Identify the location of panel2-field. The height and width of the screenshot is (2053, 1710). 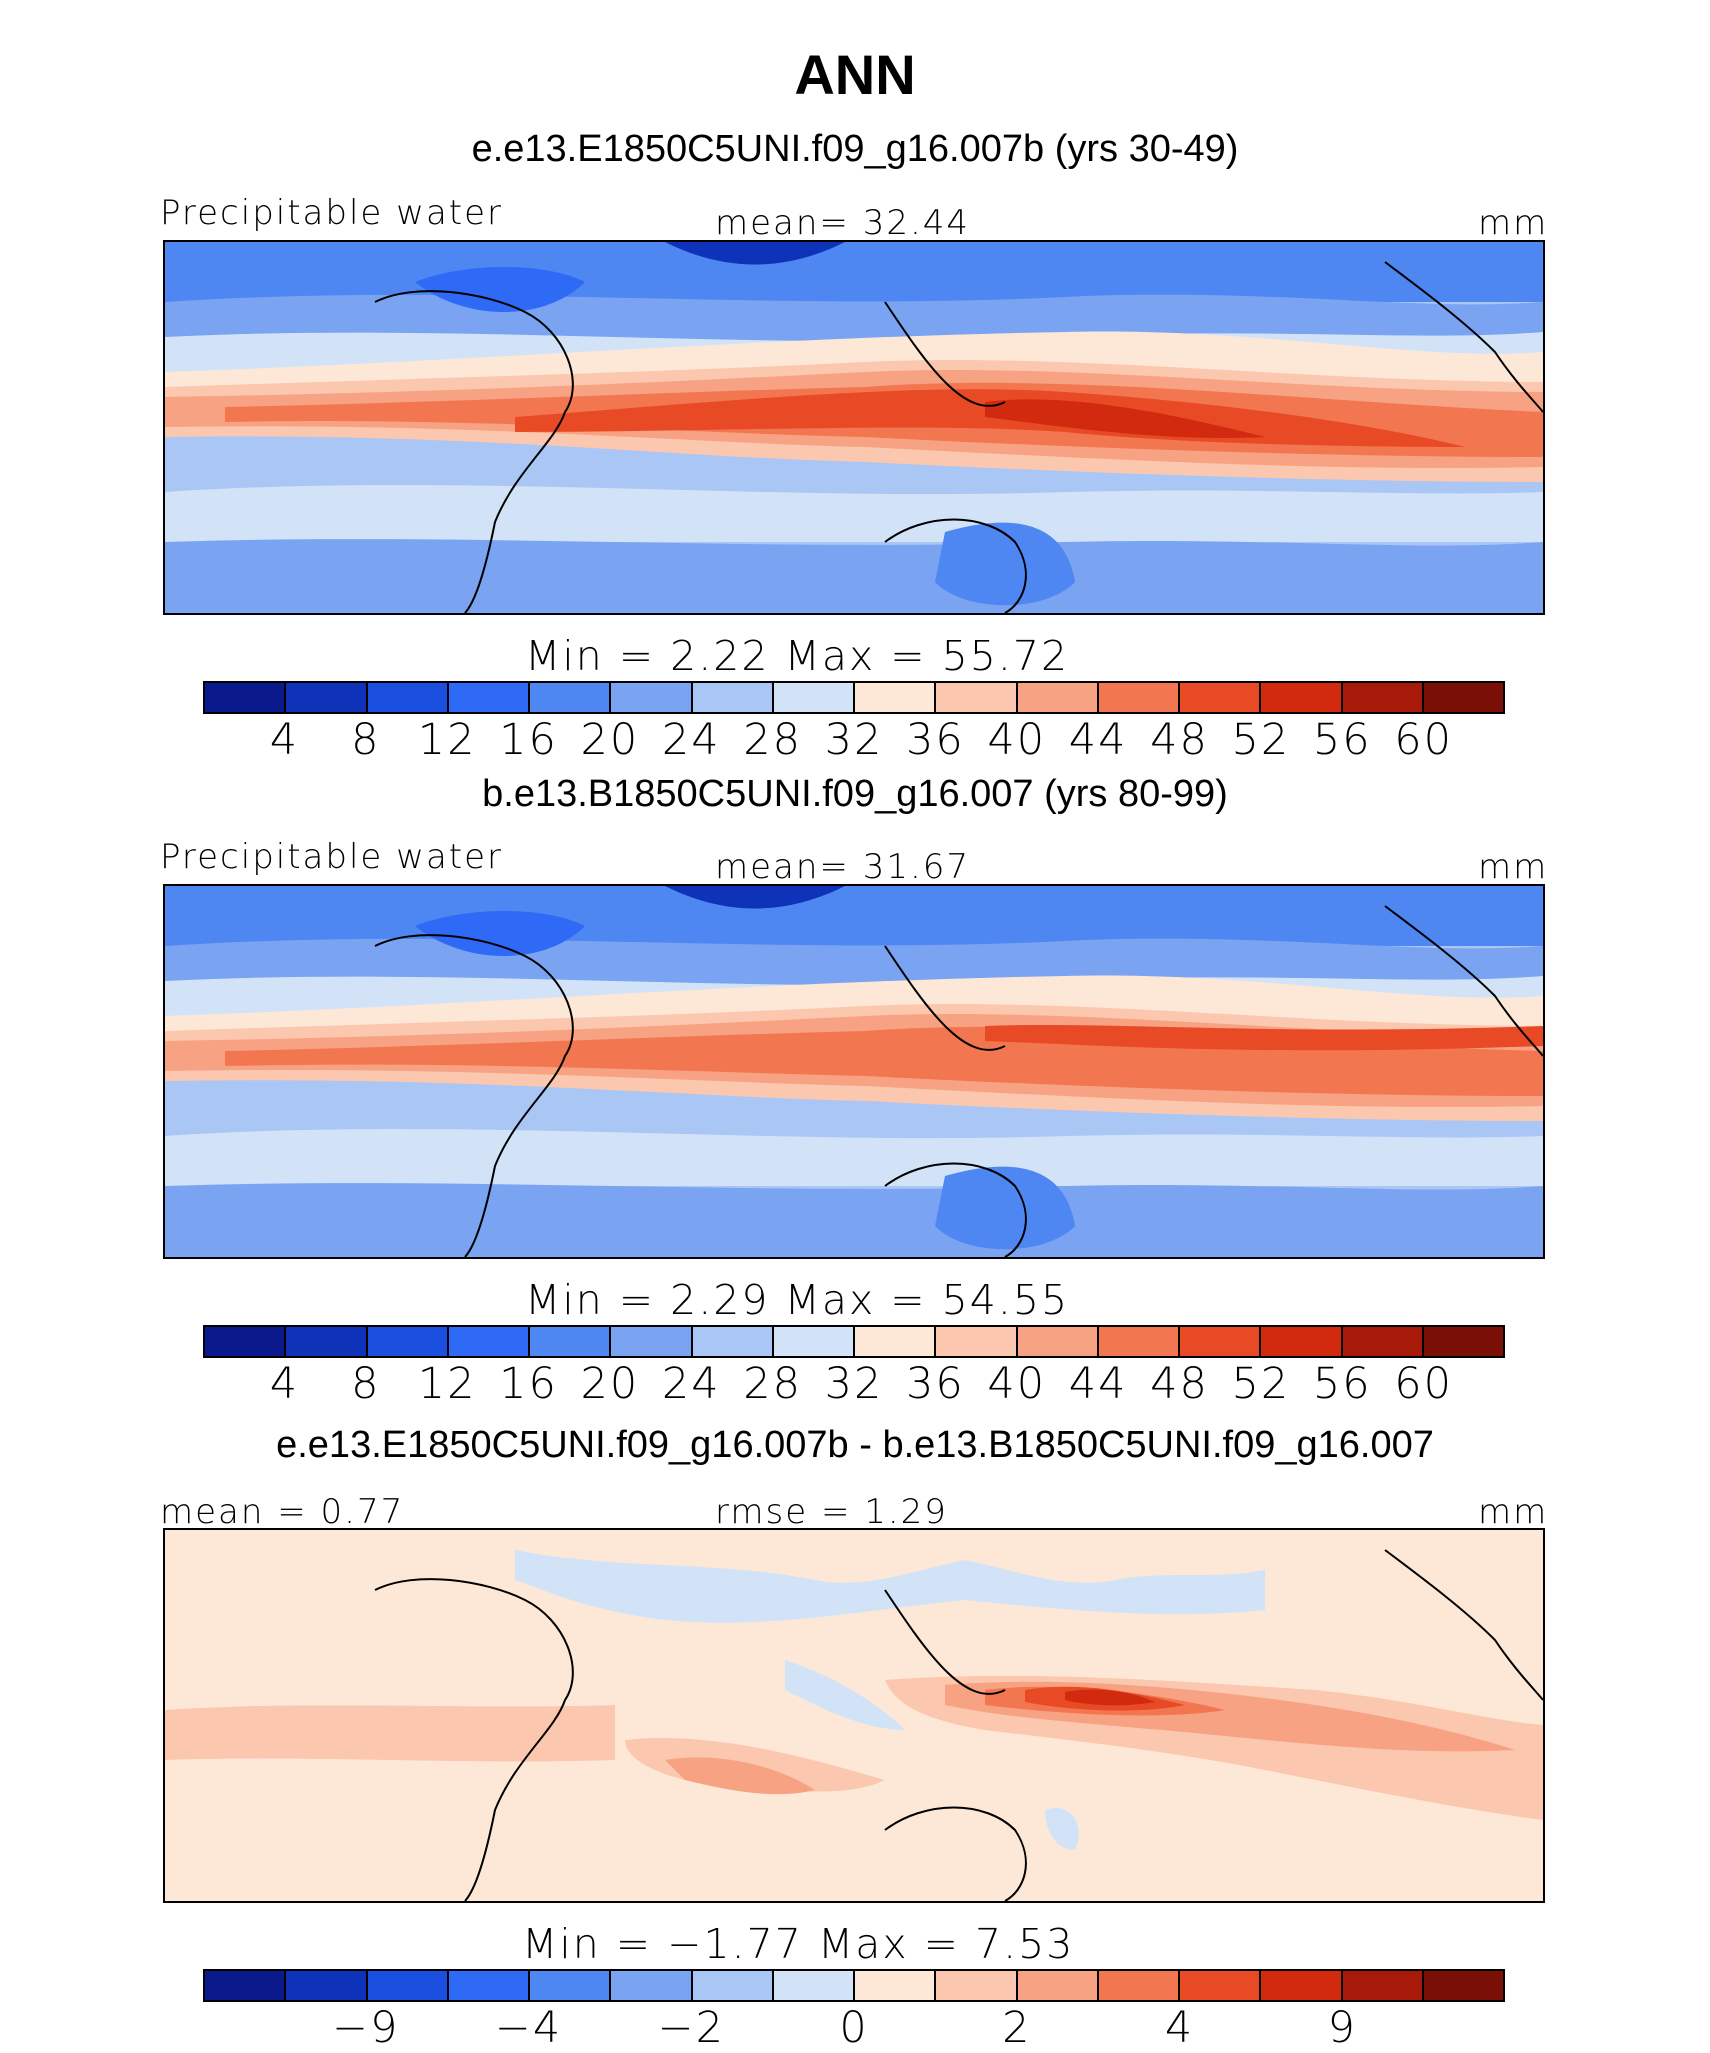
(854, 1071).